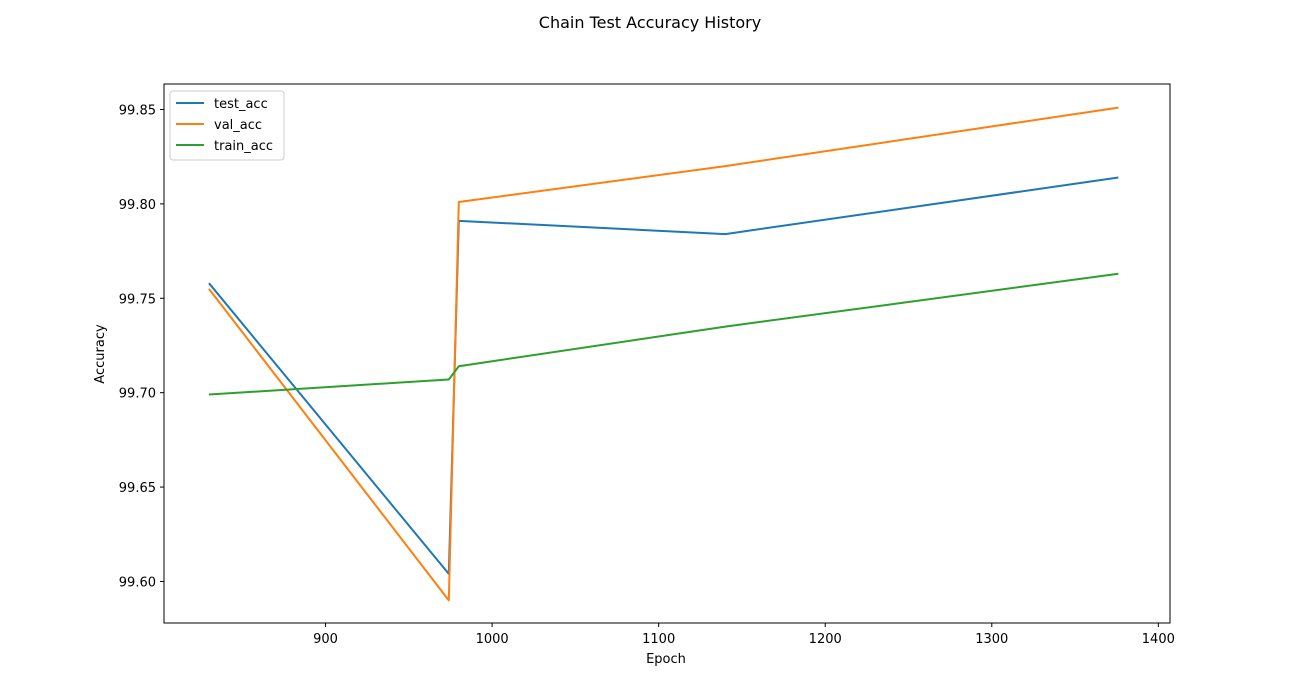 Image resolution: width=1300 pixels, height=700 pixels. I want to click on x-tick-label: 1200, so click(825, 639).